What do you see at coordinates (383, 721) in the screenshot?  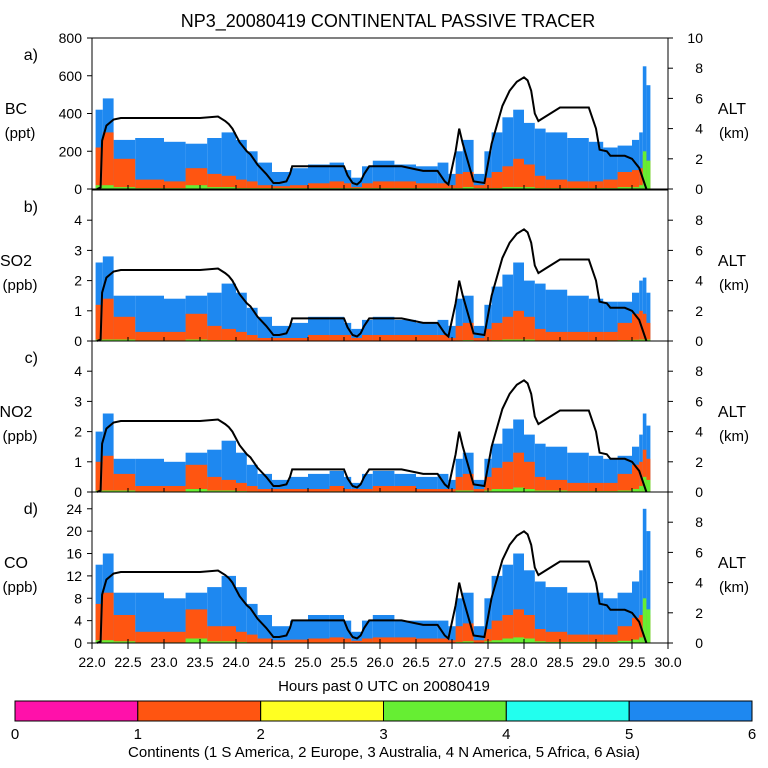 I see `colorbar: 0 1 2 3 4 5 6` at bounding box center [383, 721].